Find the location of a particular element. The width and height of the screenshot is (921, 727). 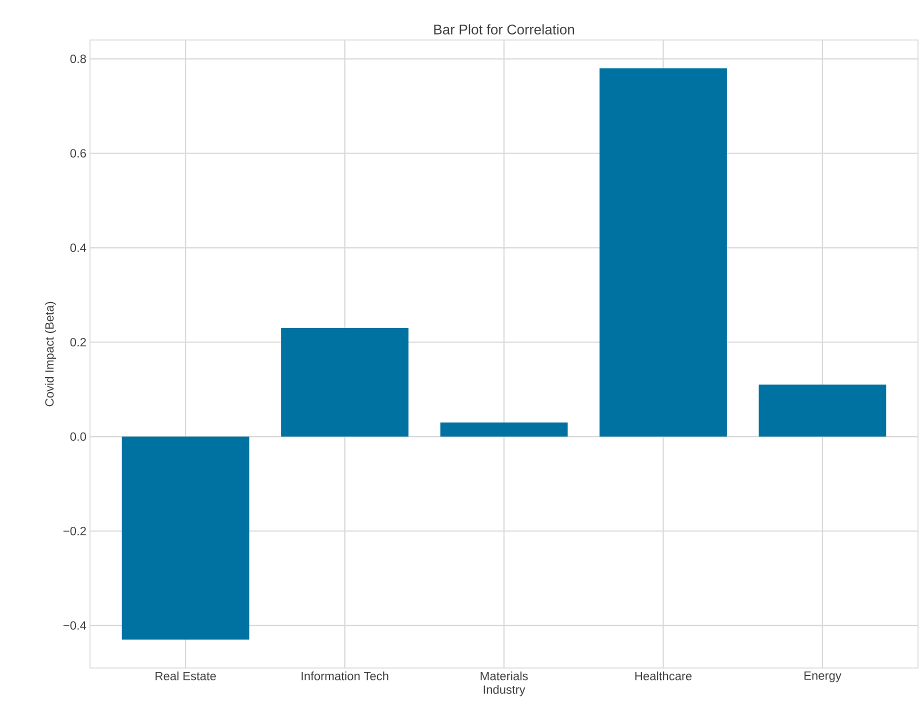

x-tick-label: Healthcare is located at coordinates (663, 676).